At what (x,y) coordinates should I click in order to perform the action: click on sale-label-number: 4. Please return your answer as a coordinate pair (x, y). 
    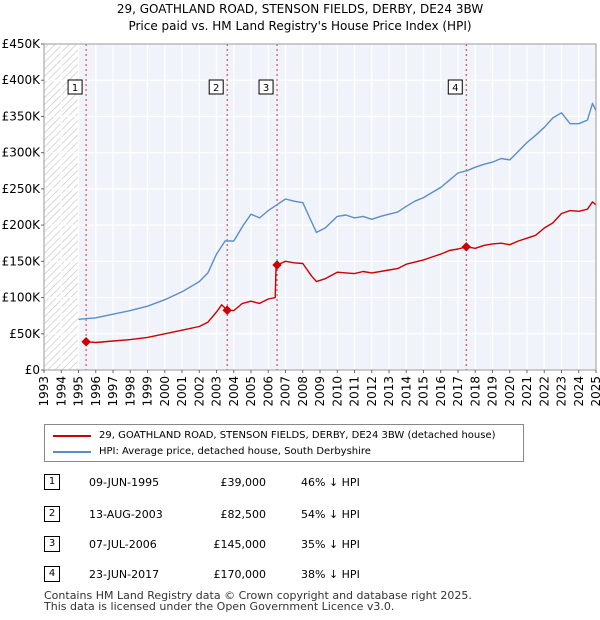
    Looking at the image, I should click on (455, 88).